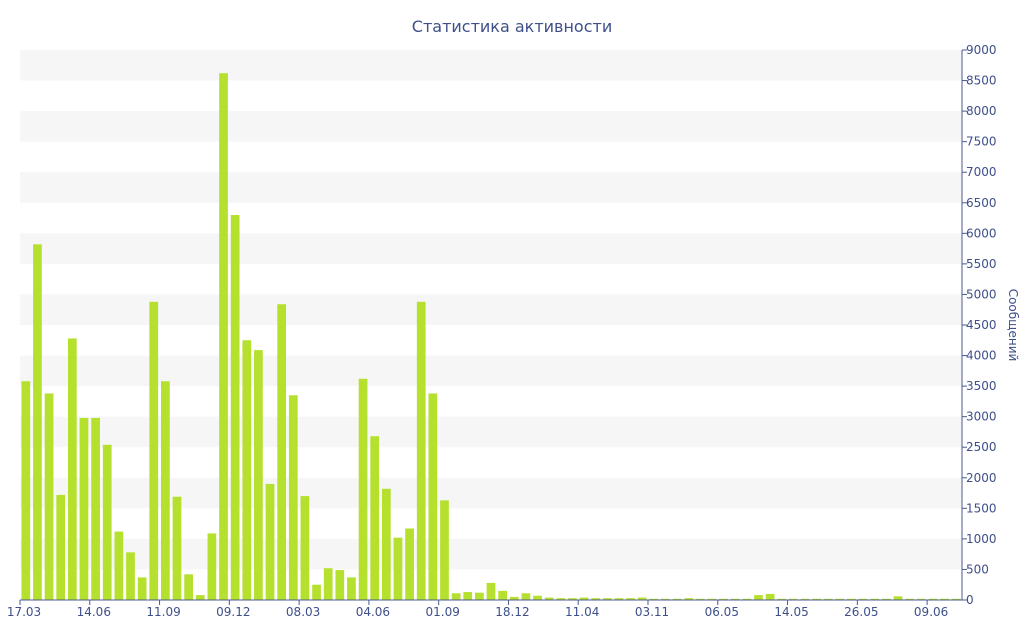  What do you see at coordinates (981, 508) in the screenshot?
I see `y-tick-label: 1500` at bounding box center [981, 508].